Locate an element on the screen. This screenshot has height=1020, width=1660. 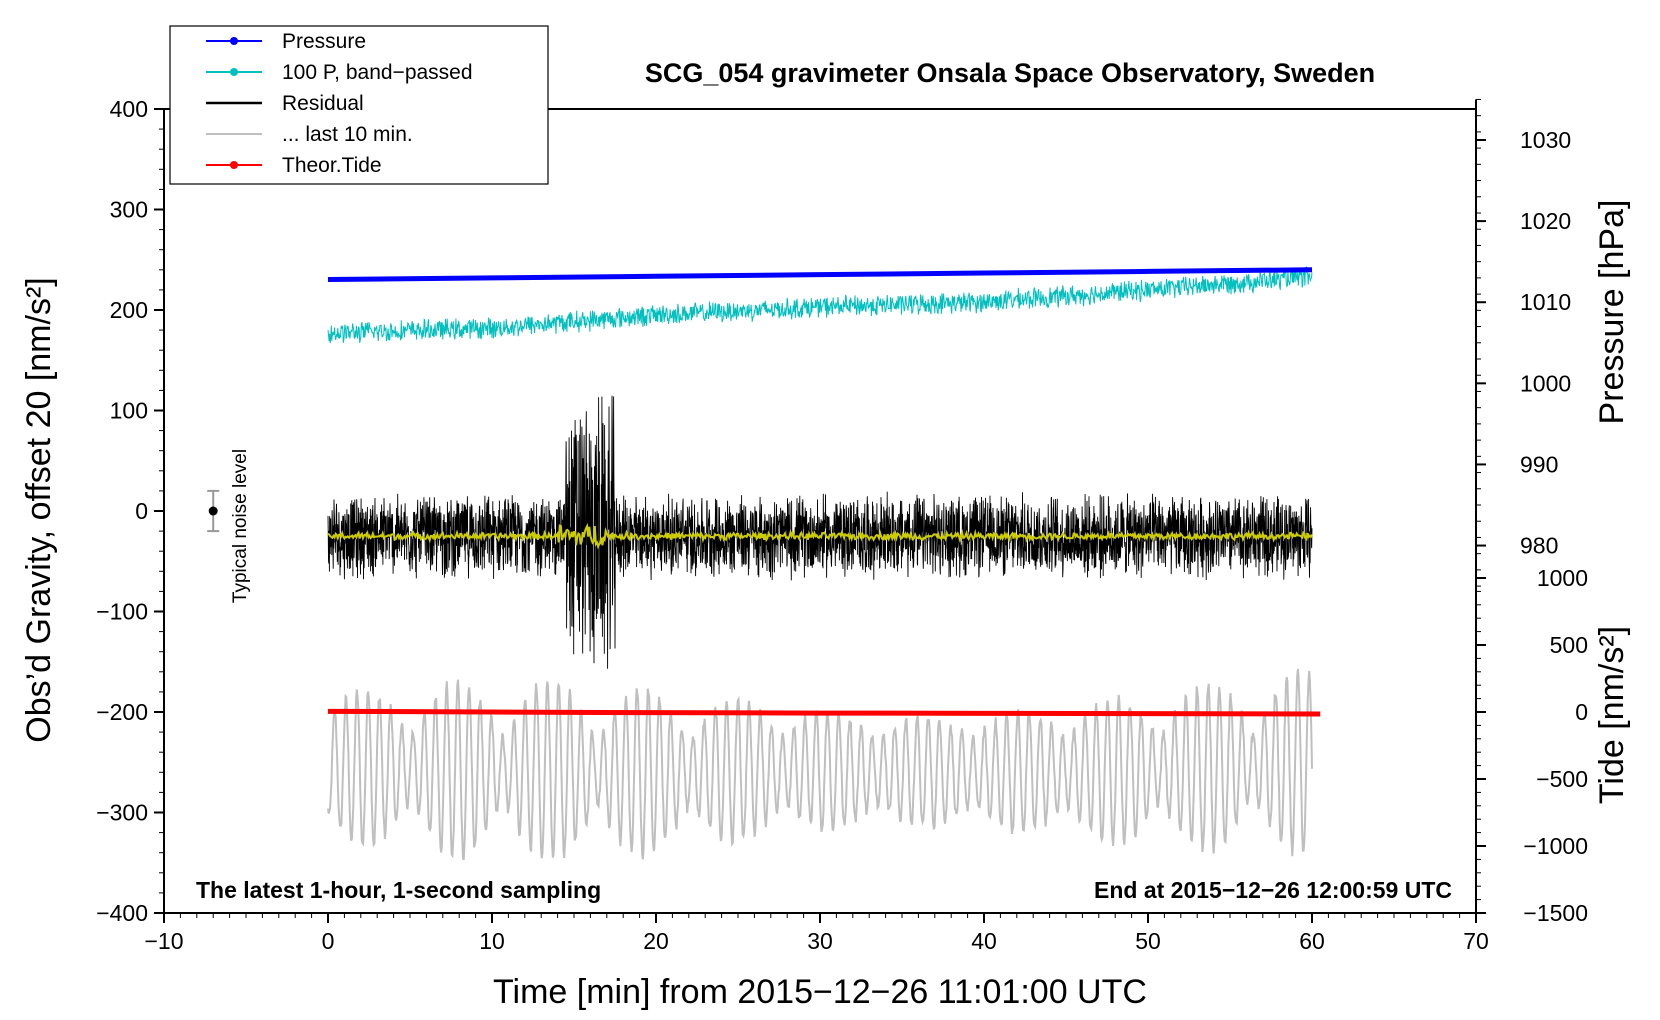
y-tick-label: 0 is located at coordinates (141, 511).